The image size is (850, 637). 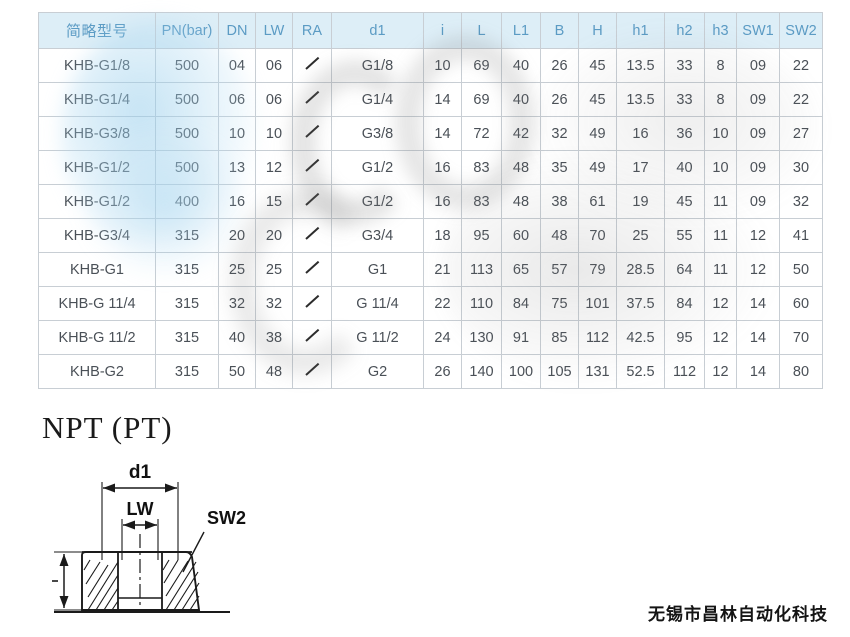 I want to click on cell-dn: 20, so click(x=237, y=235).